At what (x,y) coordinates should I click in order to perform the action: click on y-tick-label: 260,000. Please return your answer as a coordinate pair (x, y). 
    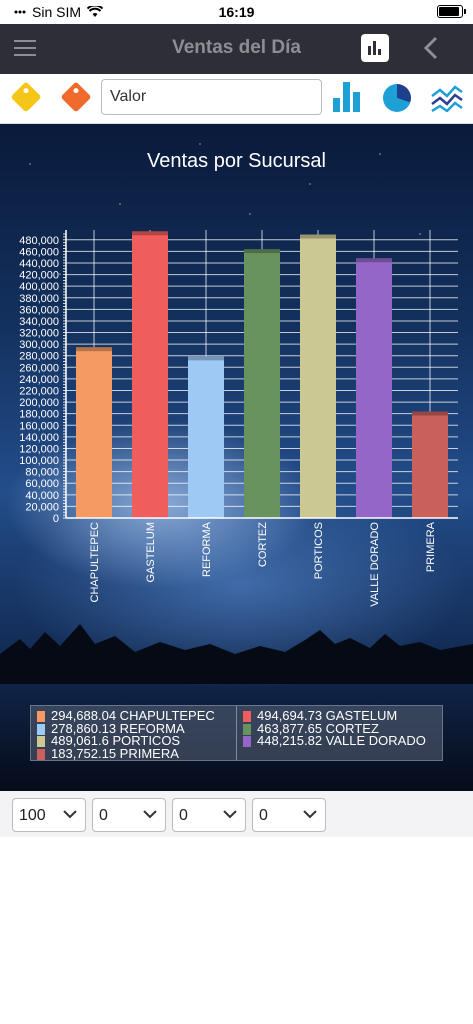
    Looking at the image, I should click on (39, 368).